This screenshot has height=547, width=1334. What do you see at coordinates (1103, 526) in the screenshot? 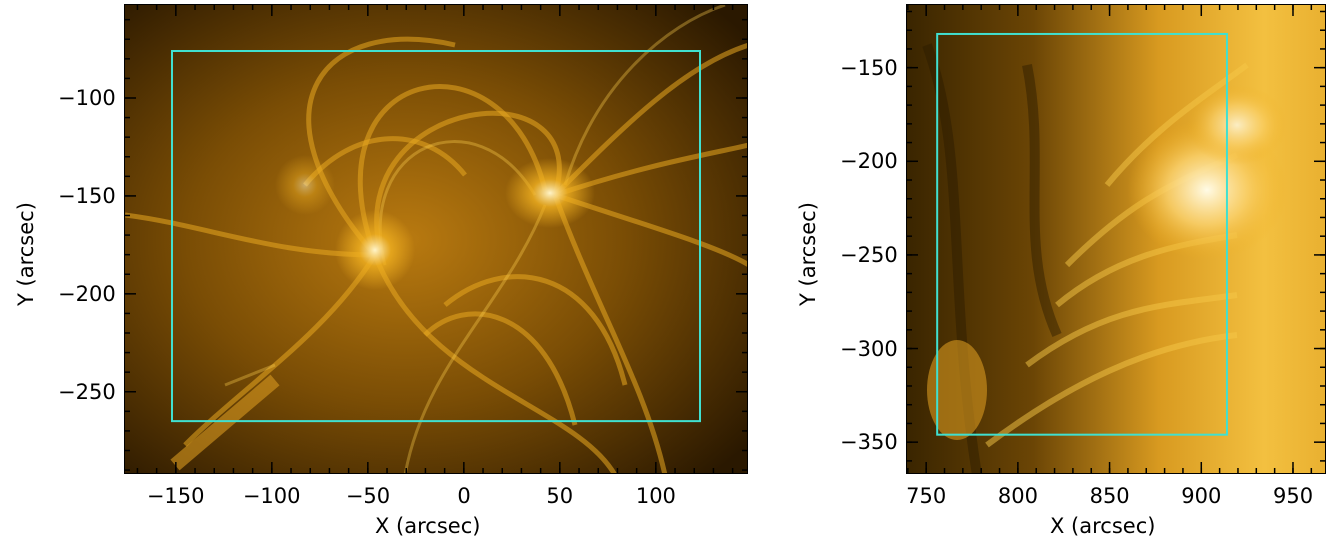
I see `right-x-axis-title: X (arcsec)` at bounding box center [1103, 526].